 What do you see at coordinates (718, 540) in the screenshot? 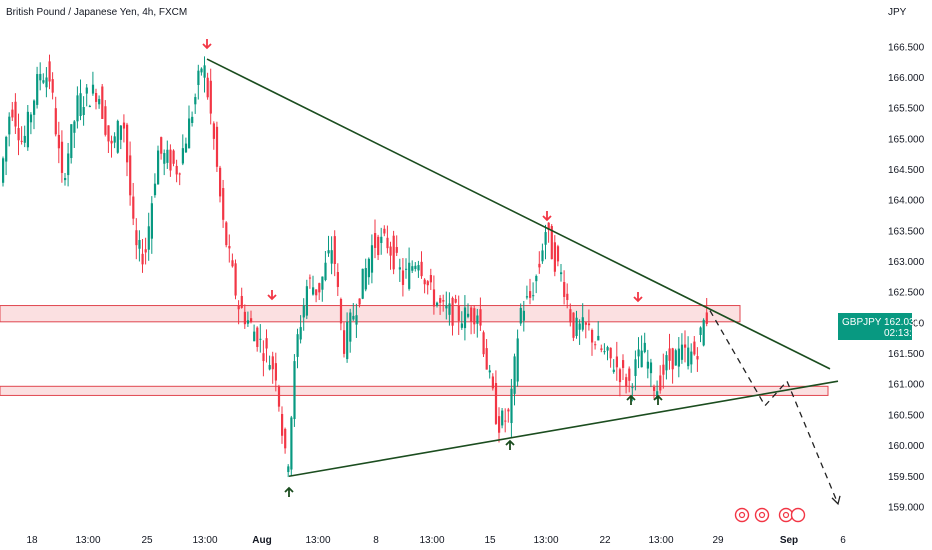
I see `x-tick-label: 29` at bounding box center [718, 540].